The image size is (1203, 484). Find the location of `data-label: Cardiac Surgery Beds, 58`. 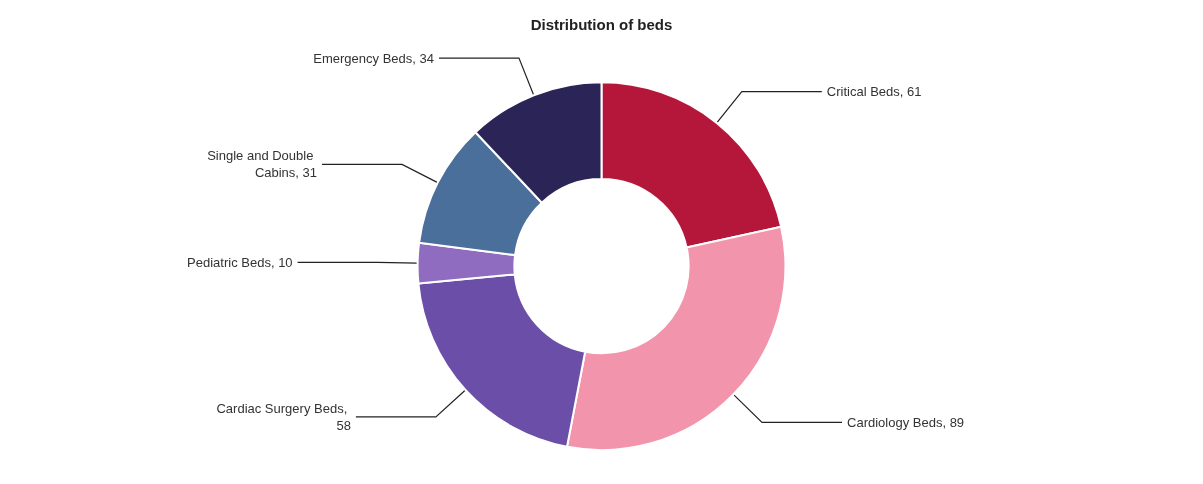

data-label: Cardiac Surgery Beds, 58 is located at coordinates (283, 416).